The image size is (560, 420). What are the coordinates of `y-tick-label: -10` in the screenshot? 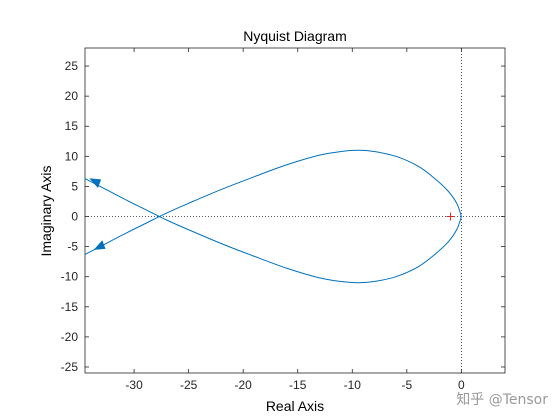 It's located at (70, 277).